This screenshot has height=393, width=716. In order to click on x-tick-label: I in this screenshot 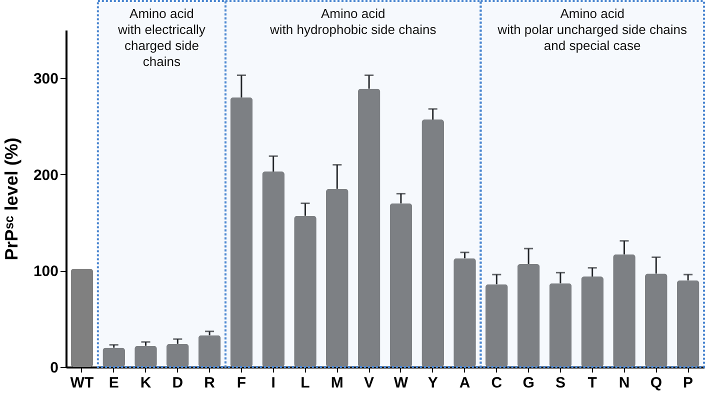, I will do `click(273, 383)`.